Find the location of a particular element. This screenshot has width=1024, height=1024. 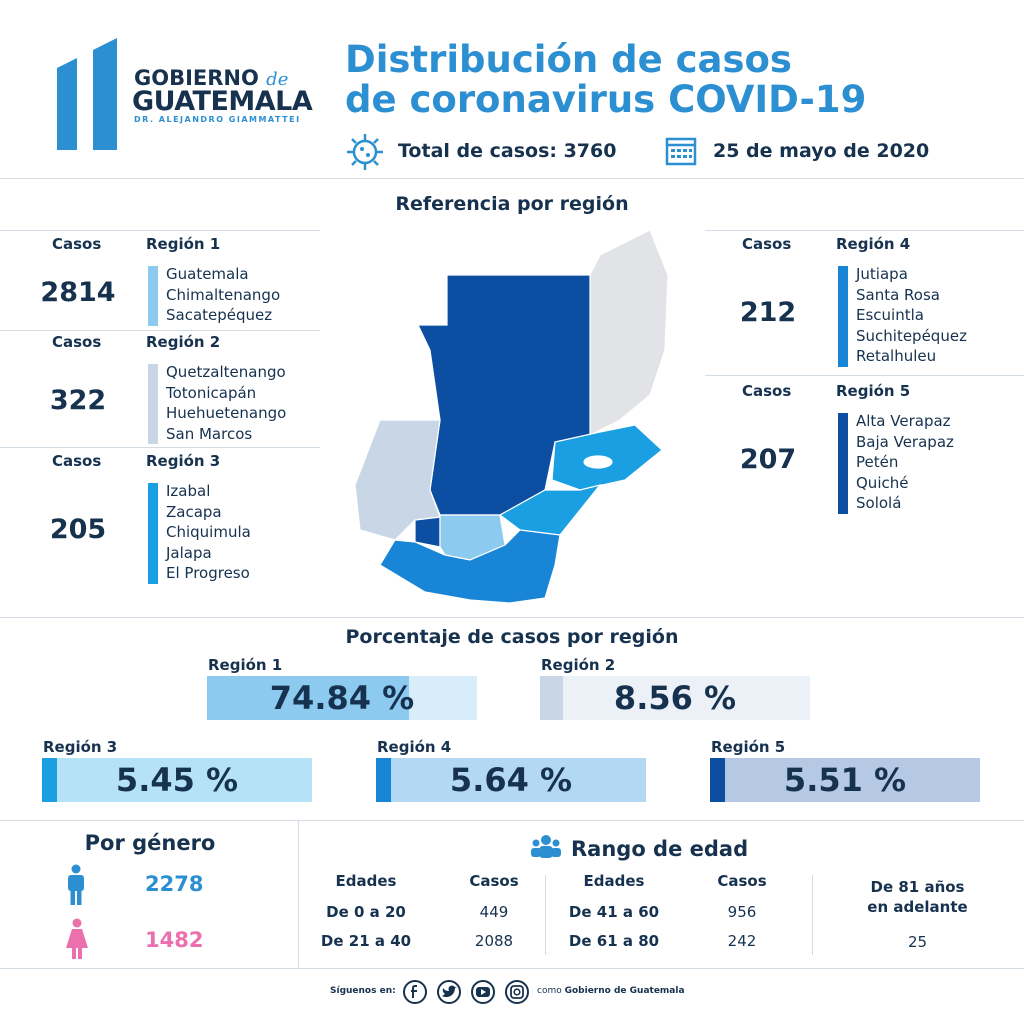

male-icon is located at coordinates (76, 884).